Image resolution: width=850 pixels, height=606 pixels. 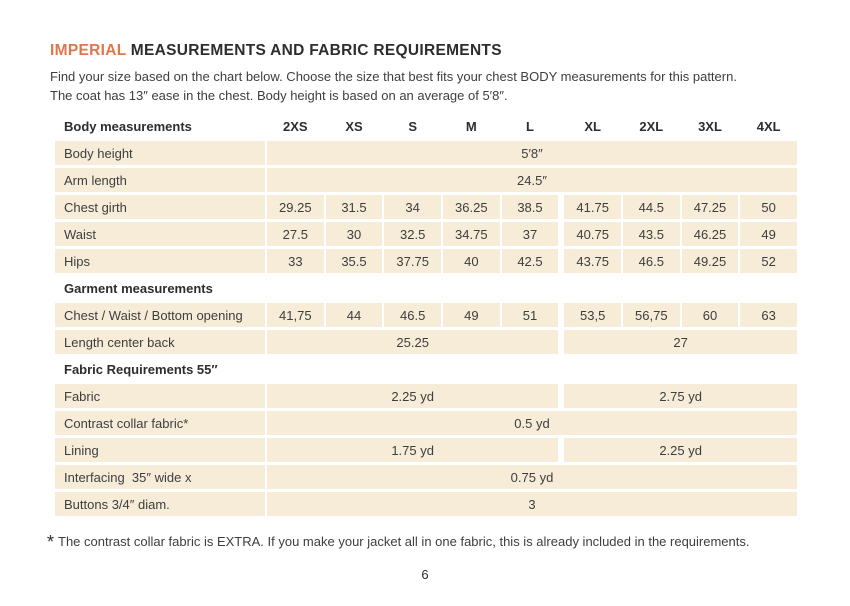 I want to click on value-cell: 52, so click(x=768, y=261).